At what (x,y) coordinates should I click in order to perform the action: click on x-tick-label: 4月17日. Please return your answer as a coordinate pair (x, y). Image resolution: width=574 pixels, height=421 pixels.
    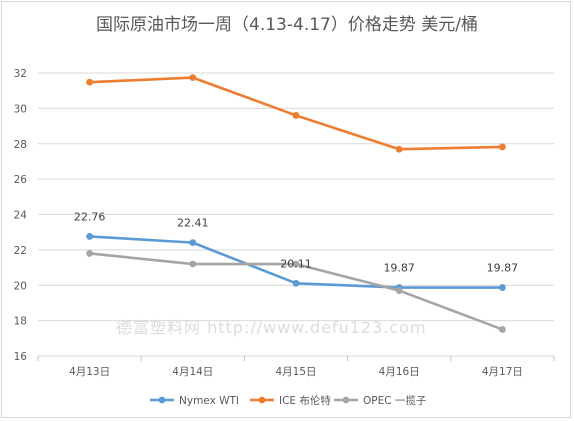
    Looking at the image, I should click on (502, 372).